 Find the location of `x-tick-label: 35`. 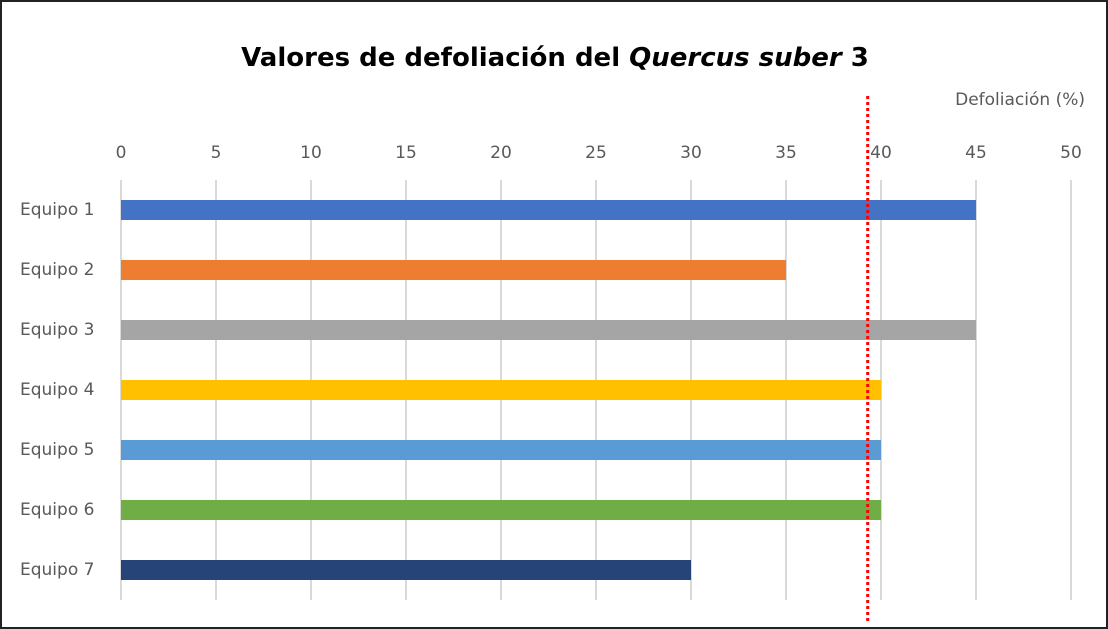

x-tick-label: 35 is located at coordinates (786, 153).